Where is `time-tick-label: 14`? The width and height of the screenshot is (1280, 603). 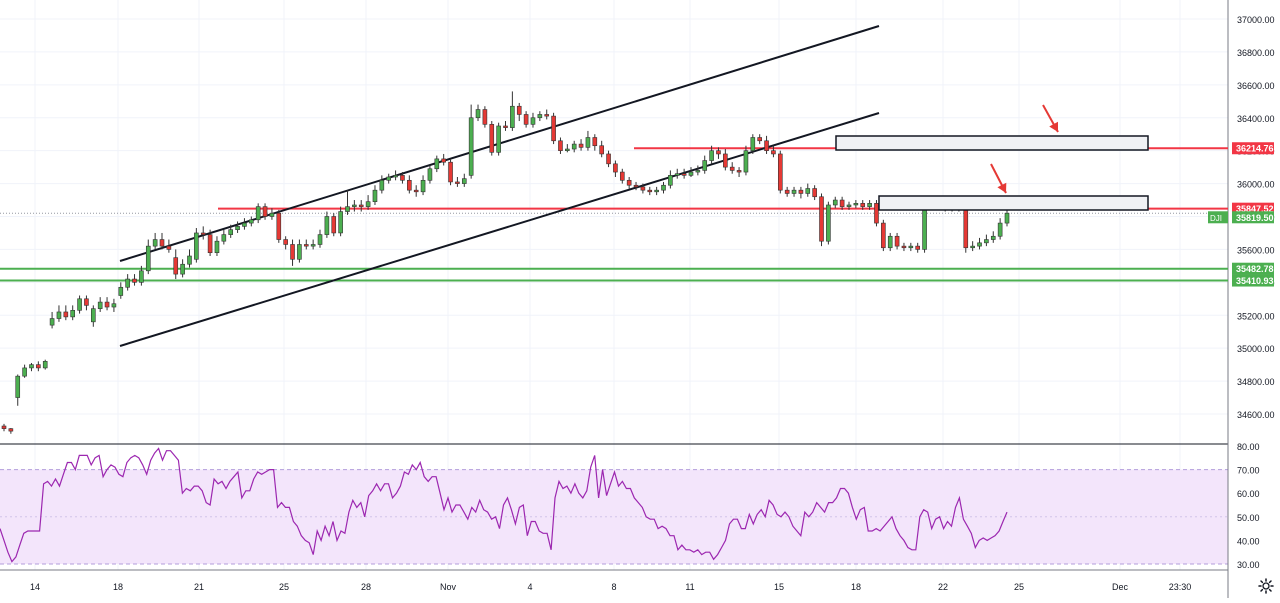
time-tick-label: 14 is located at coordinates (35, 587).